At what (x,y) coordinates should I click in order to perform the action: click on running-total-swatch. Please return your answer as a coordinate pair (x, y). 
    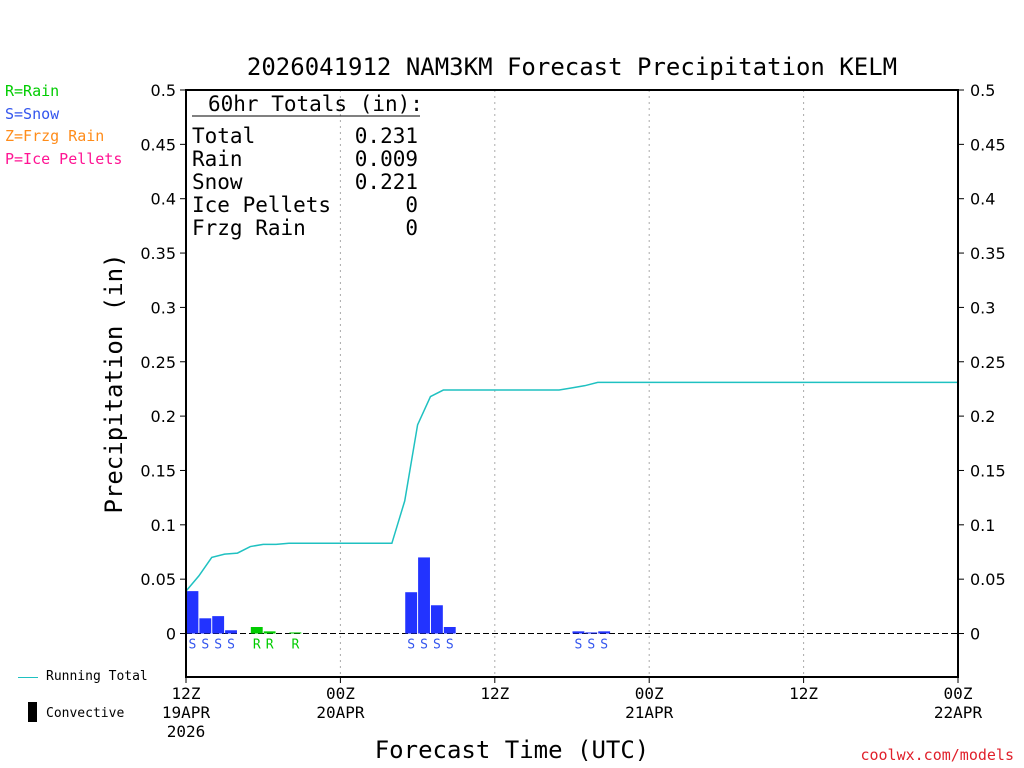
    Looking at the image, I should click on (28, 677).